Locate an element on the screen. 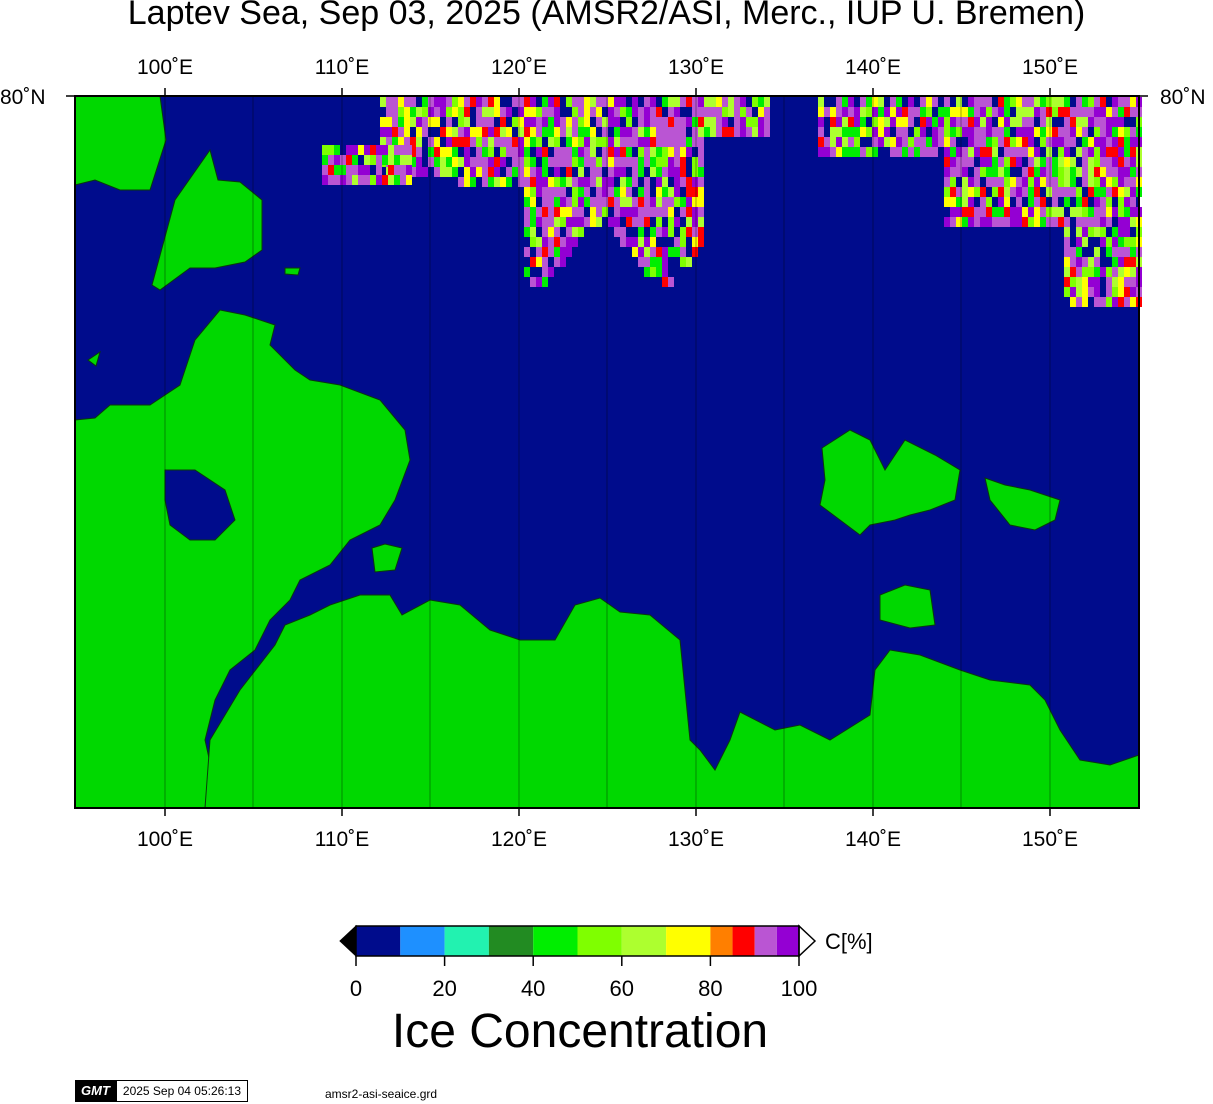 Image resolution: width=1213 pixels, height=1104 pixels. land-new-siberian-novaya is located at coordinates (1022, 504).